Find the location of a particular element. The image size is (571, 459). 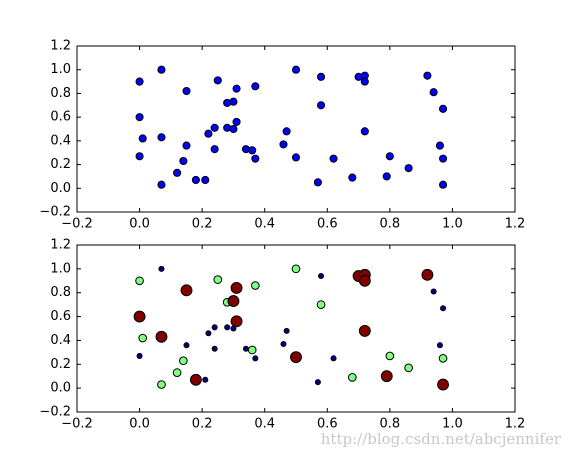

x-tick-label: 0.2 is located at coordinates (202, 224).